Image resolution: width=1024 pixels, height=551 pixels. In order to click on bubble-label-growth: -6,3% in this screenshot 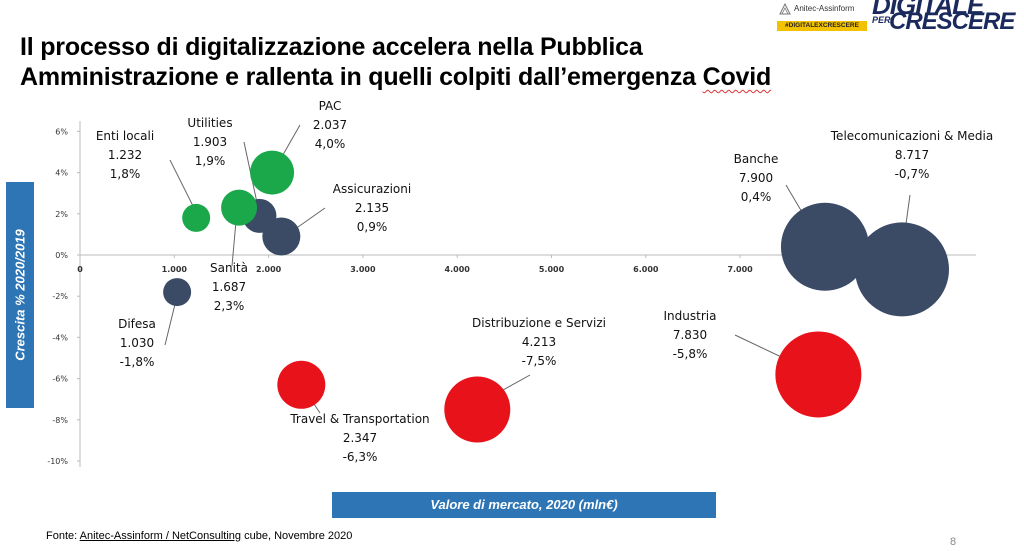, I will do `click(360, 457)`.